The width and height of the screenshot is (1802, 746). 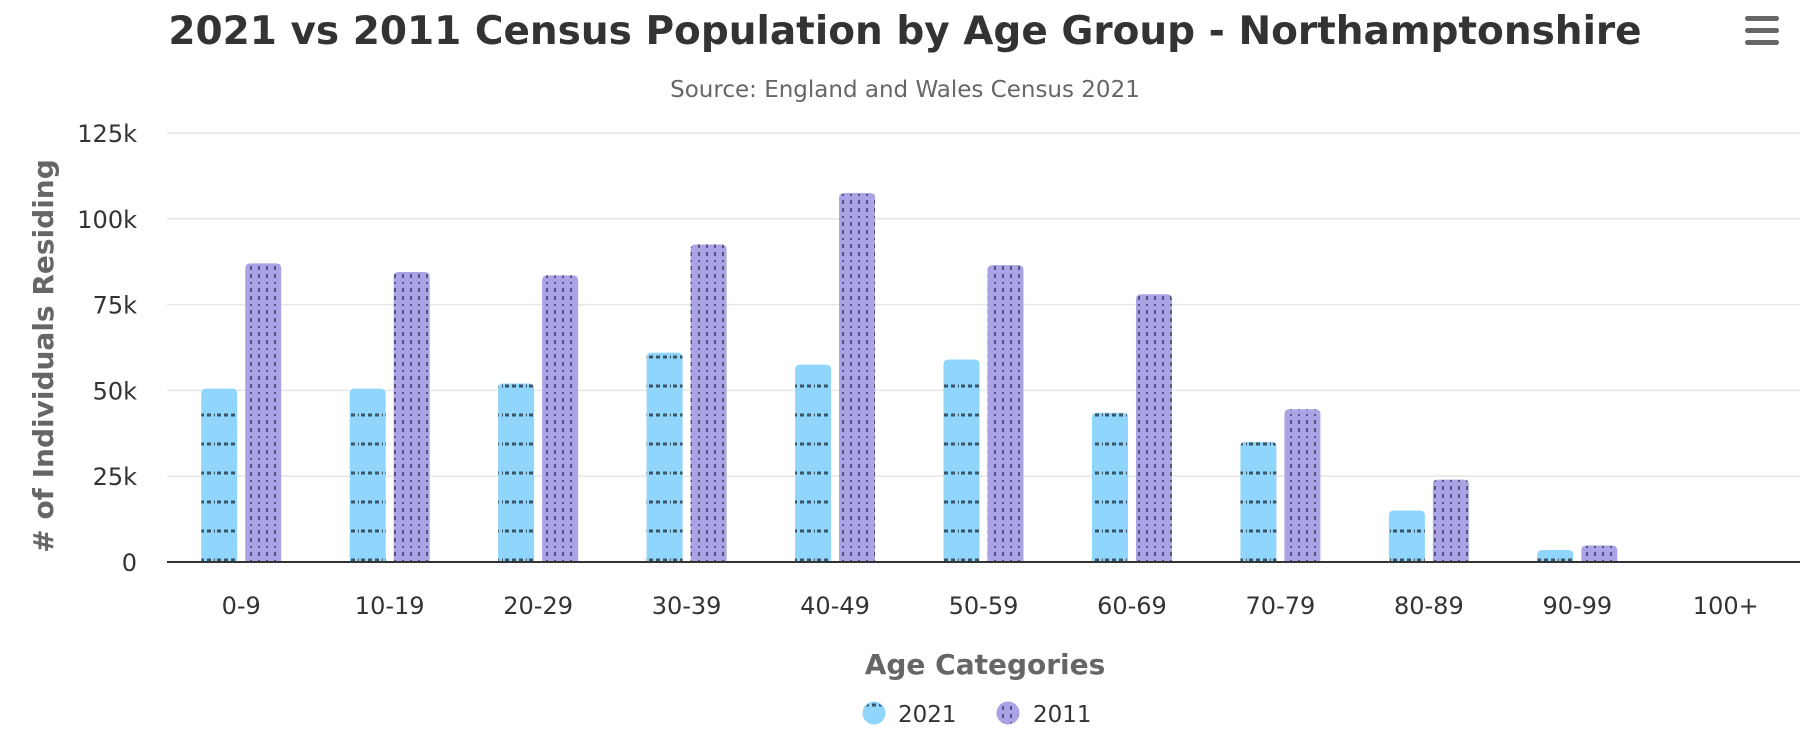 I want to click on x-tick-label: 30-39, so click(x=687, y=606).